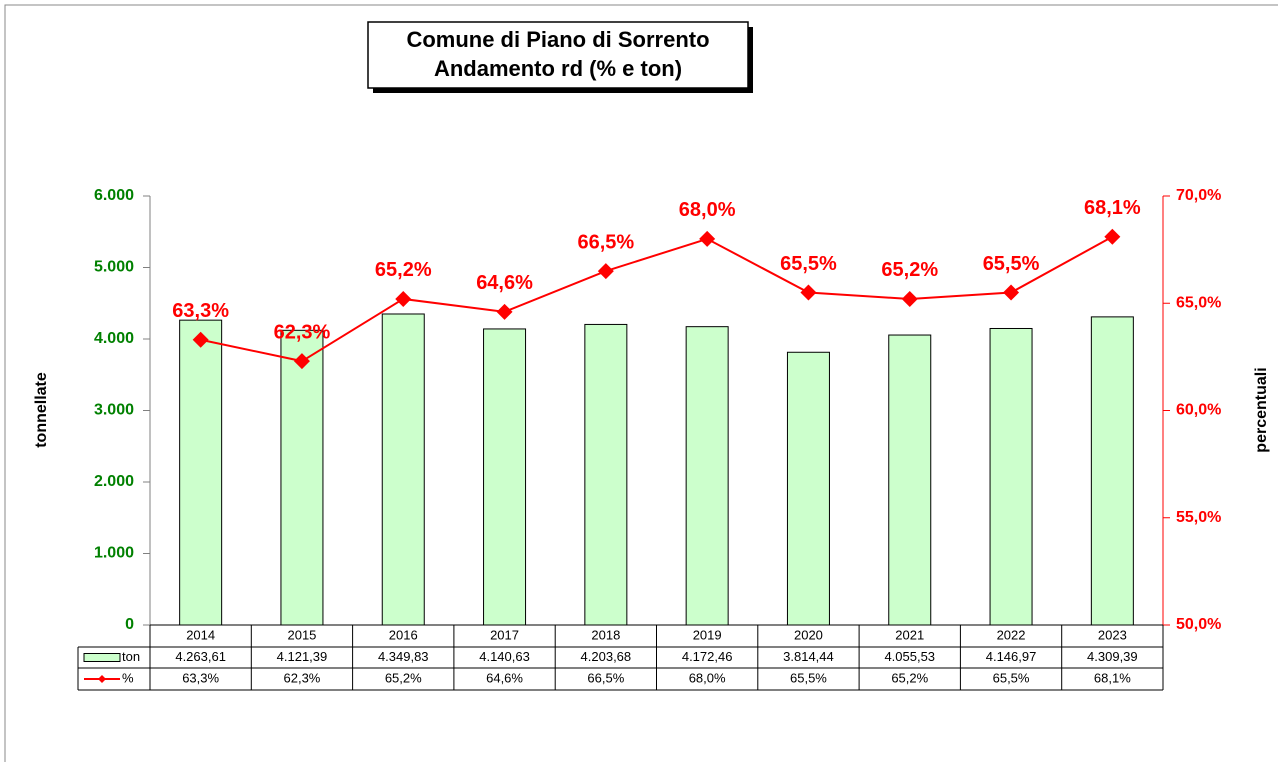 This screenshot has height=762, width=1278. What do you see at coordinates (707, 210) in the screenshot?
I see `data-label: 68,0%` at bounding box center [707, 210].